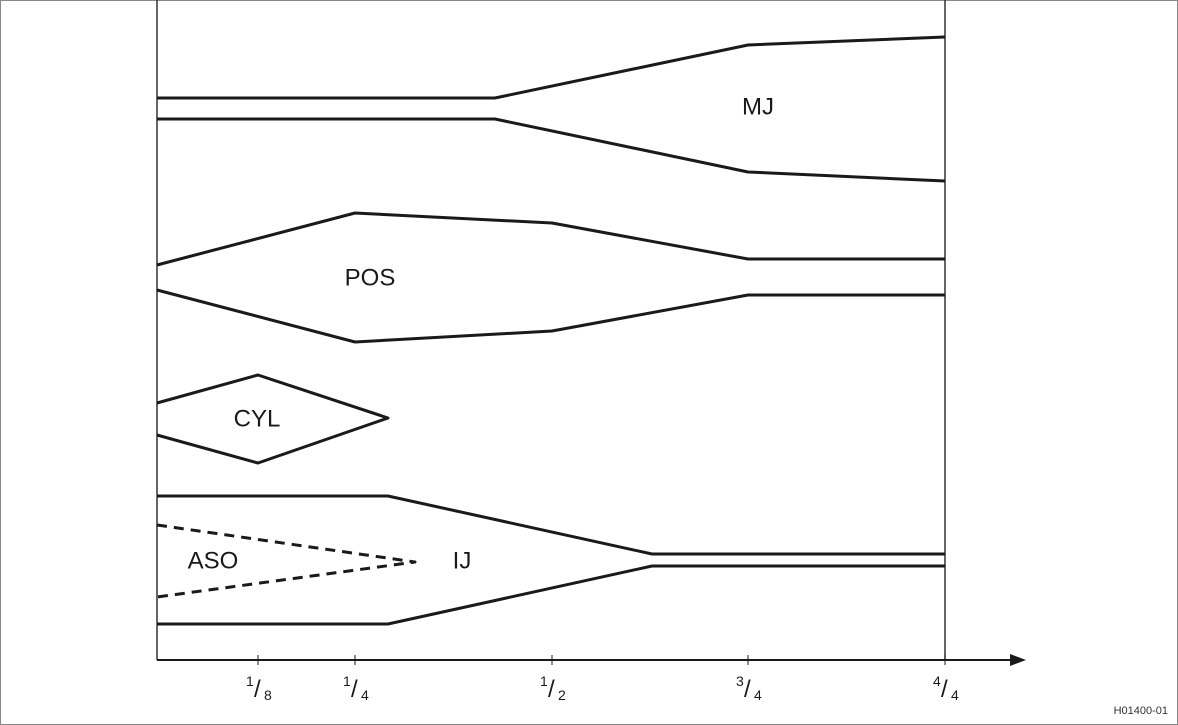 Image resolution: width=1178 pixels, height=725 pixels. What do you see at coordinates (601, 660) in the screenshot?
I see `tick-marks` at bounding box center [601, 660].